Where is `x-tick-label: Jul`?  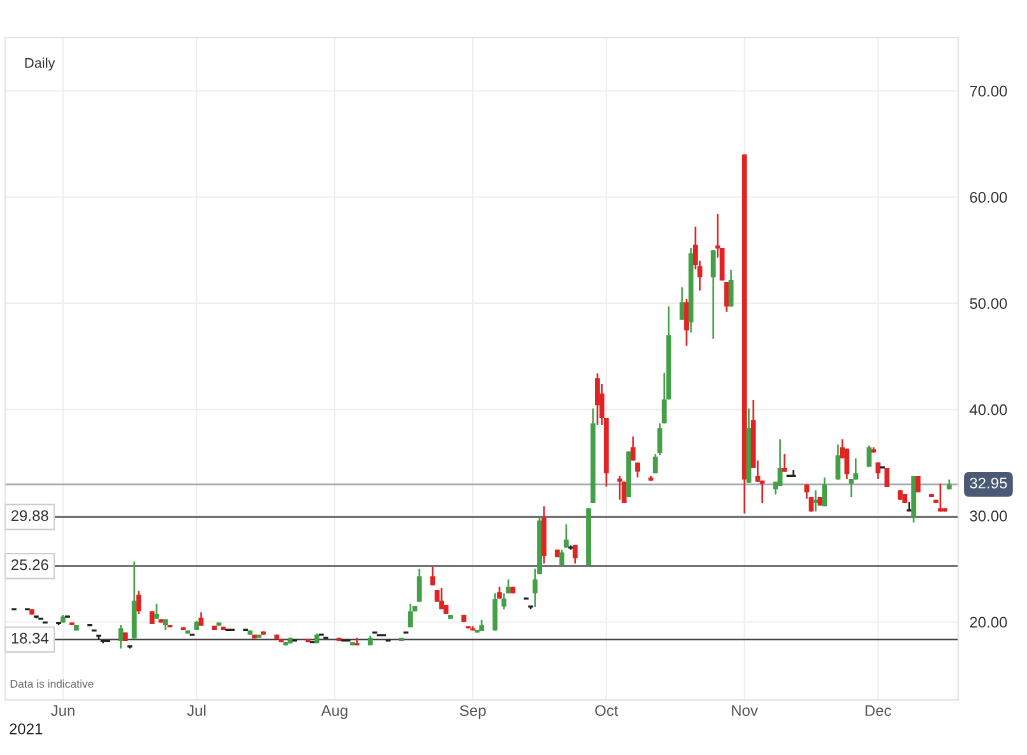
x-tick-label: Jul is located at coordinates (196, 710).